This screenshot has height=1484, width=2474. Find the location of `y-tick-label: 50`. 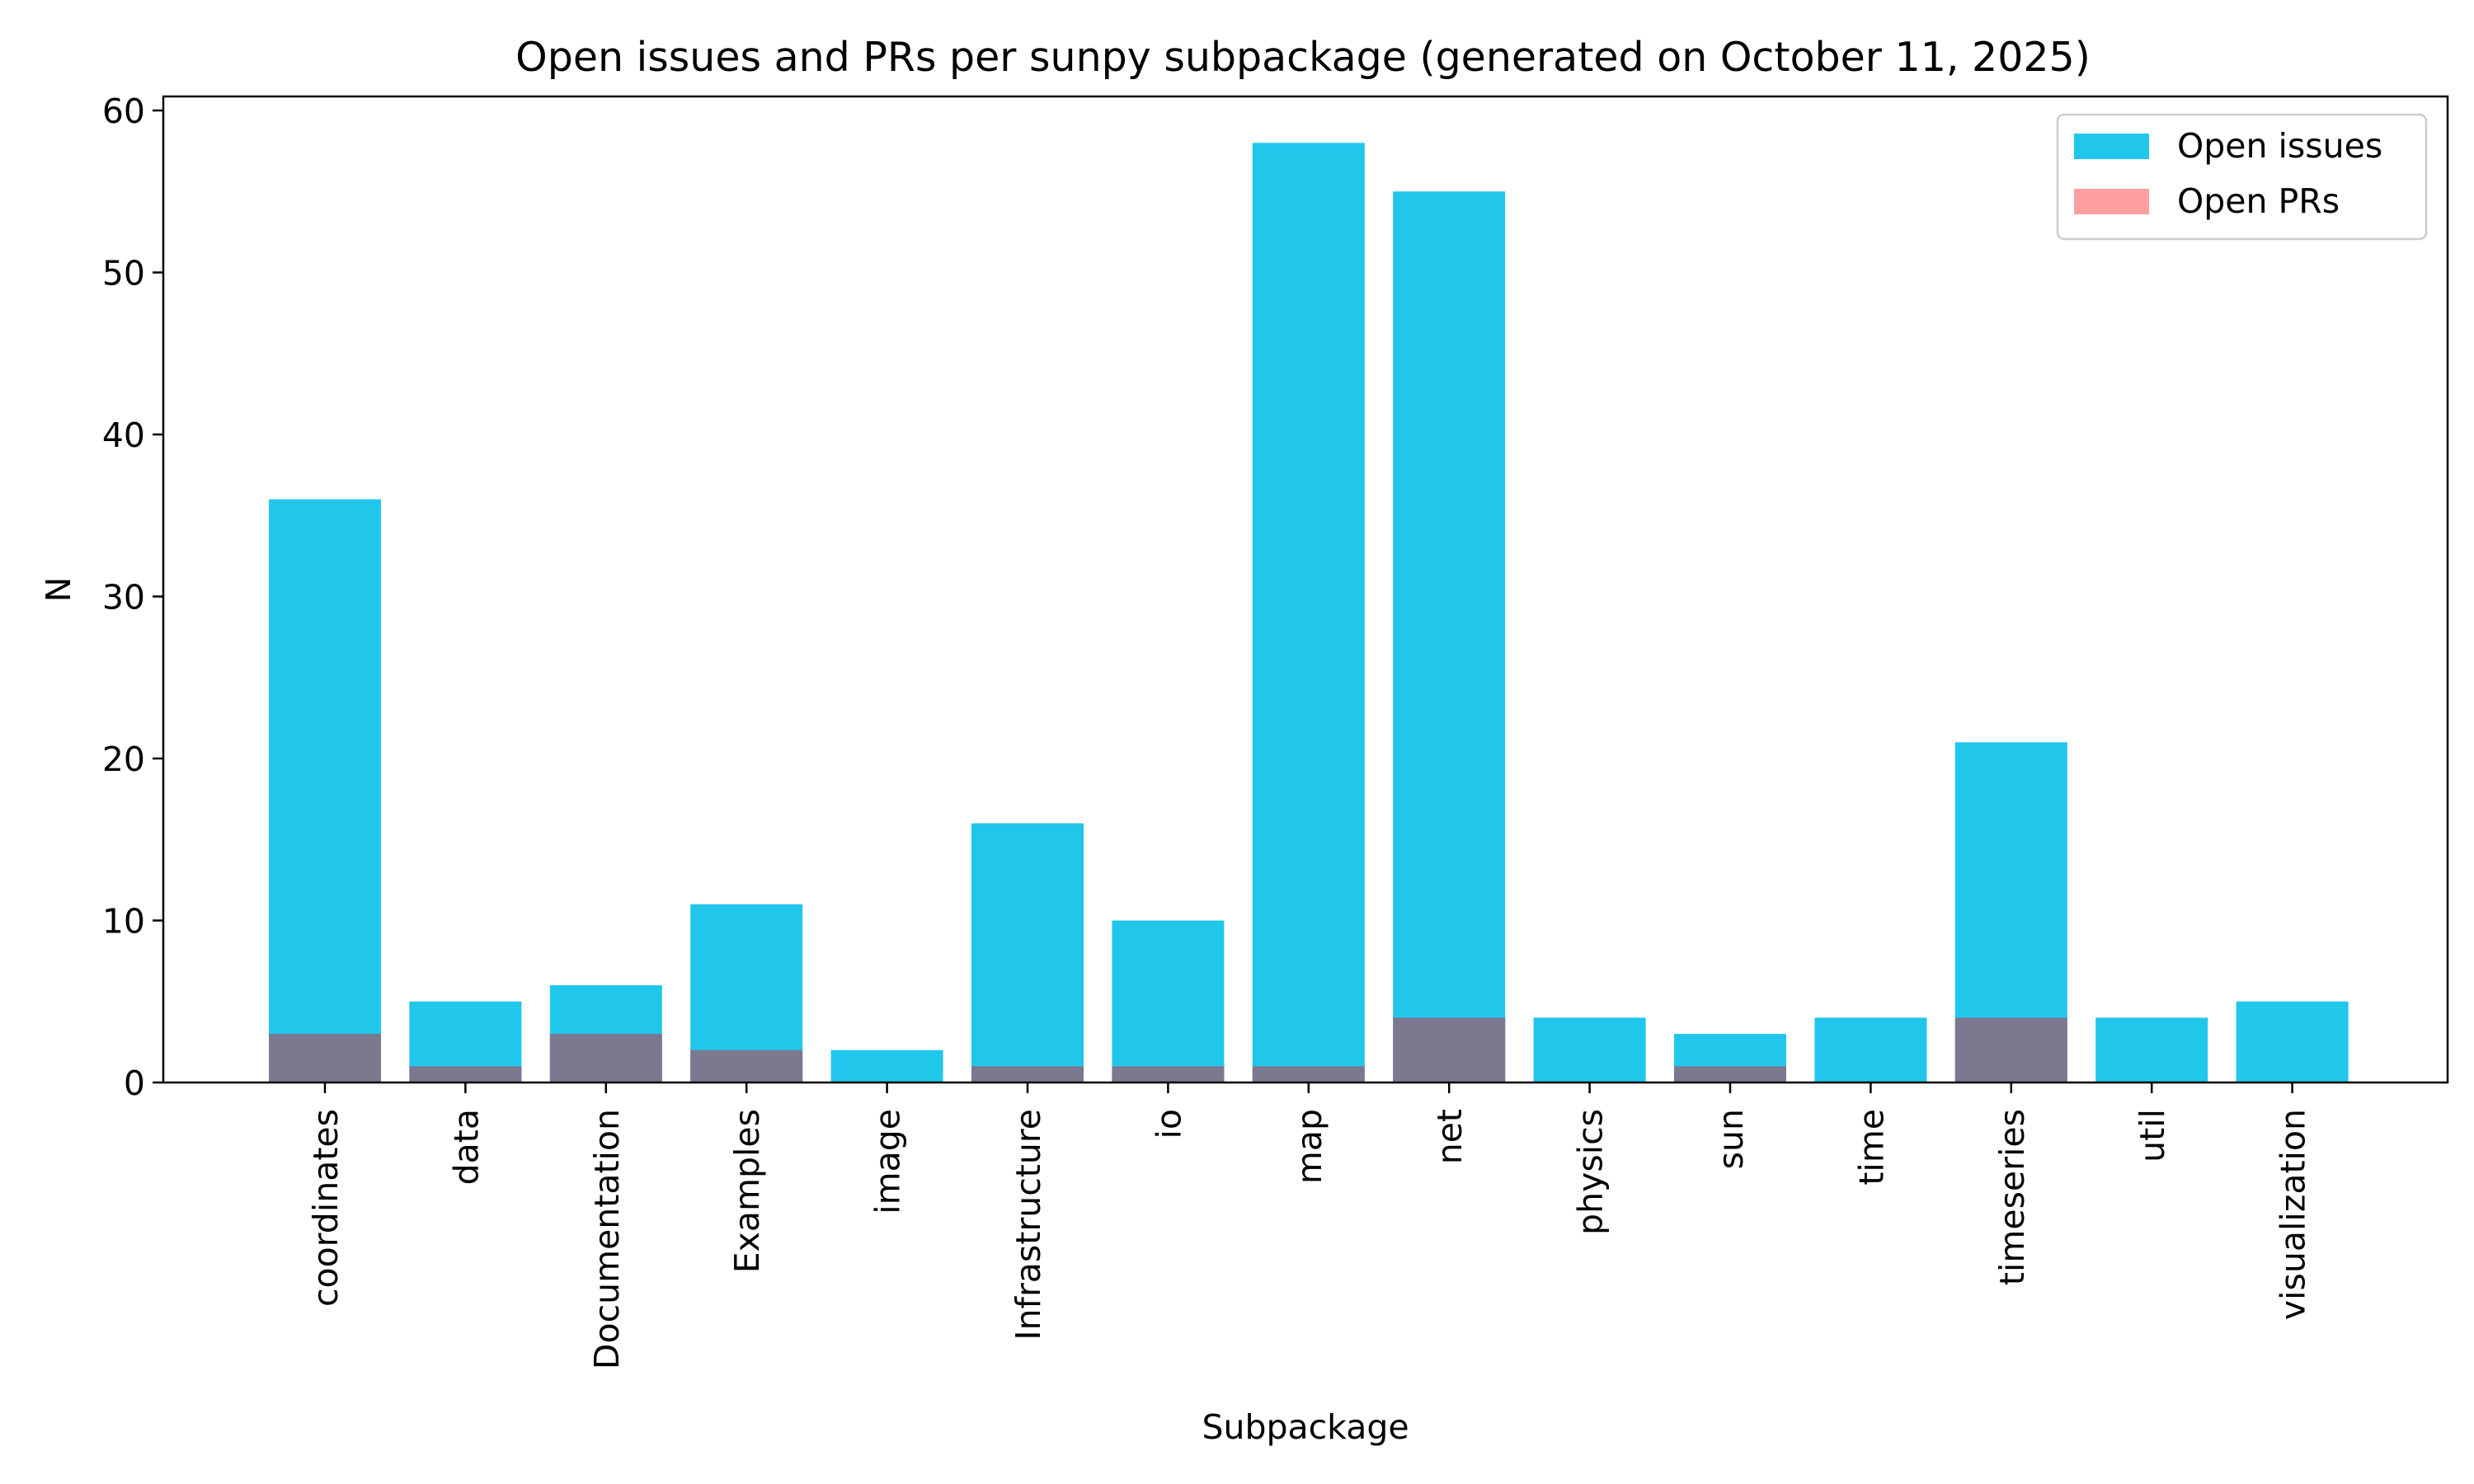

y-tick-label: 50 is located at coordinates (123, 274).